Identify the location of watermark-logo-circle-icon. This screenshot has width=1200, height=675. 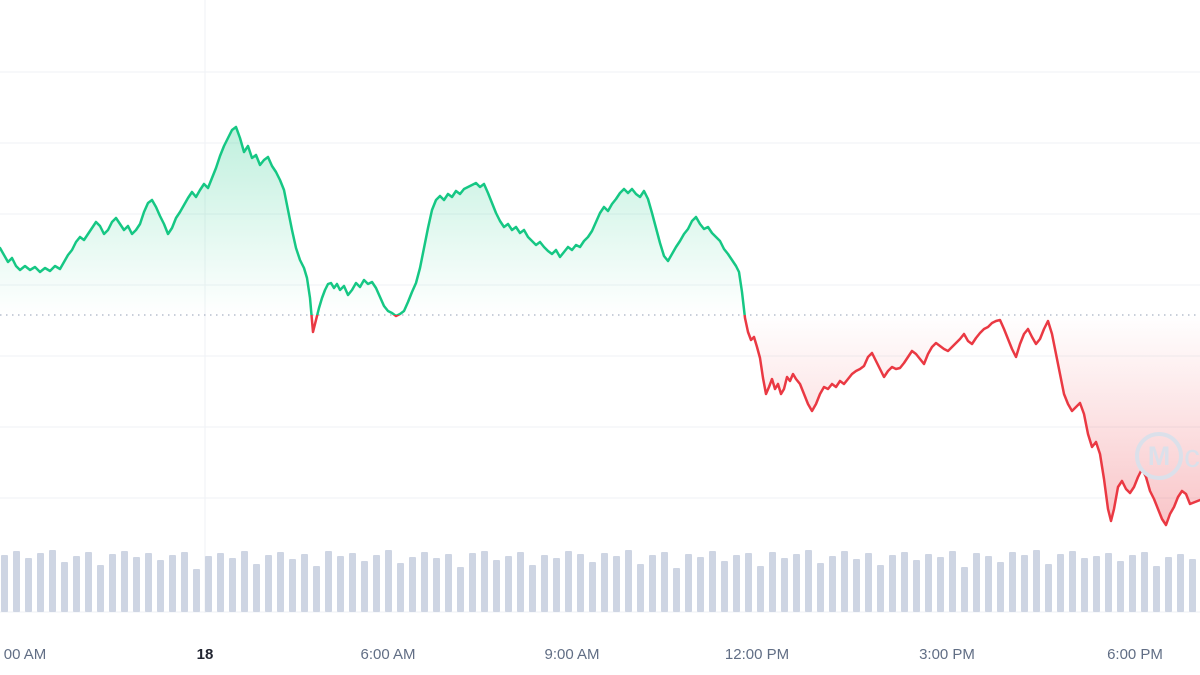
(1159, 456).